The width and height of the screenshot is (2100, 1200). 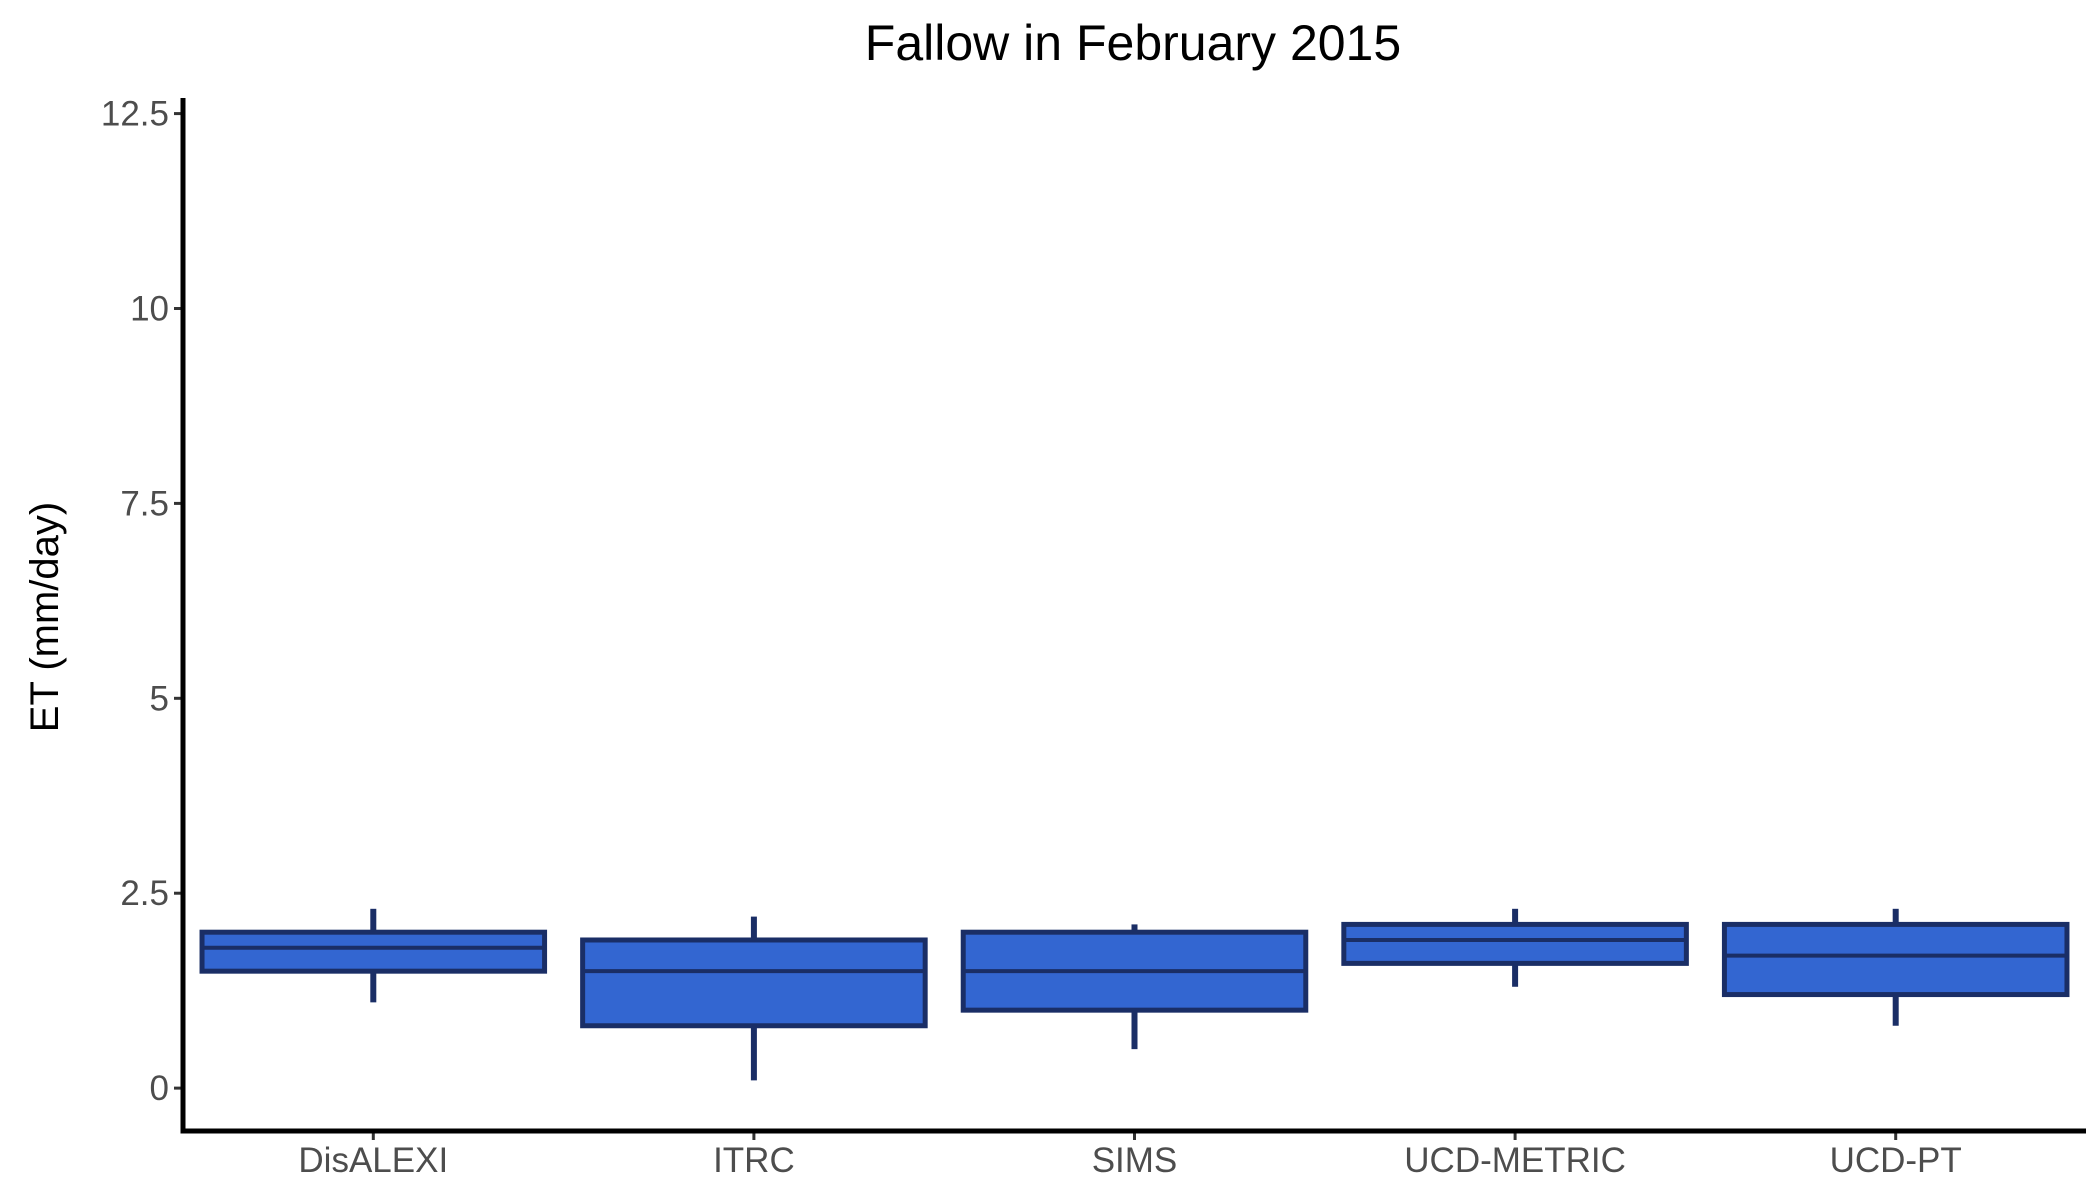 I want to click on x-tick-label: ITRC, so click(x=754, y=1160).